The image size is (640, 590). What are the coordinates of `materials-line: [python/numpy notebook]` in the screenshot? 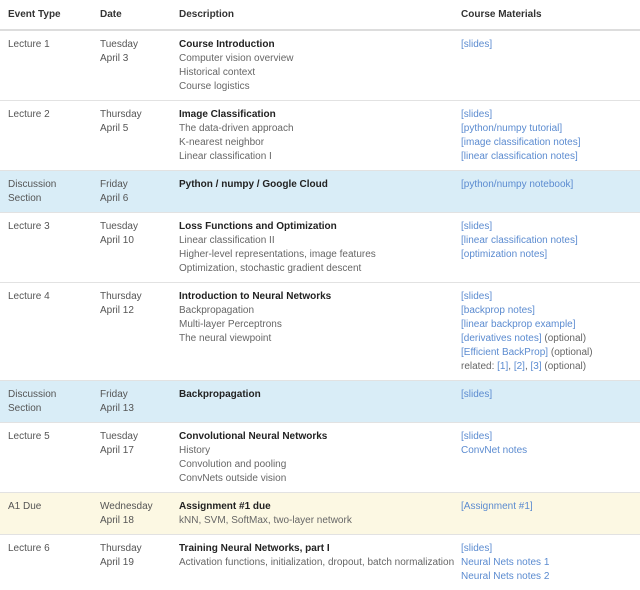 It's located at (550, 185).